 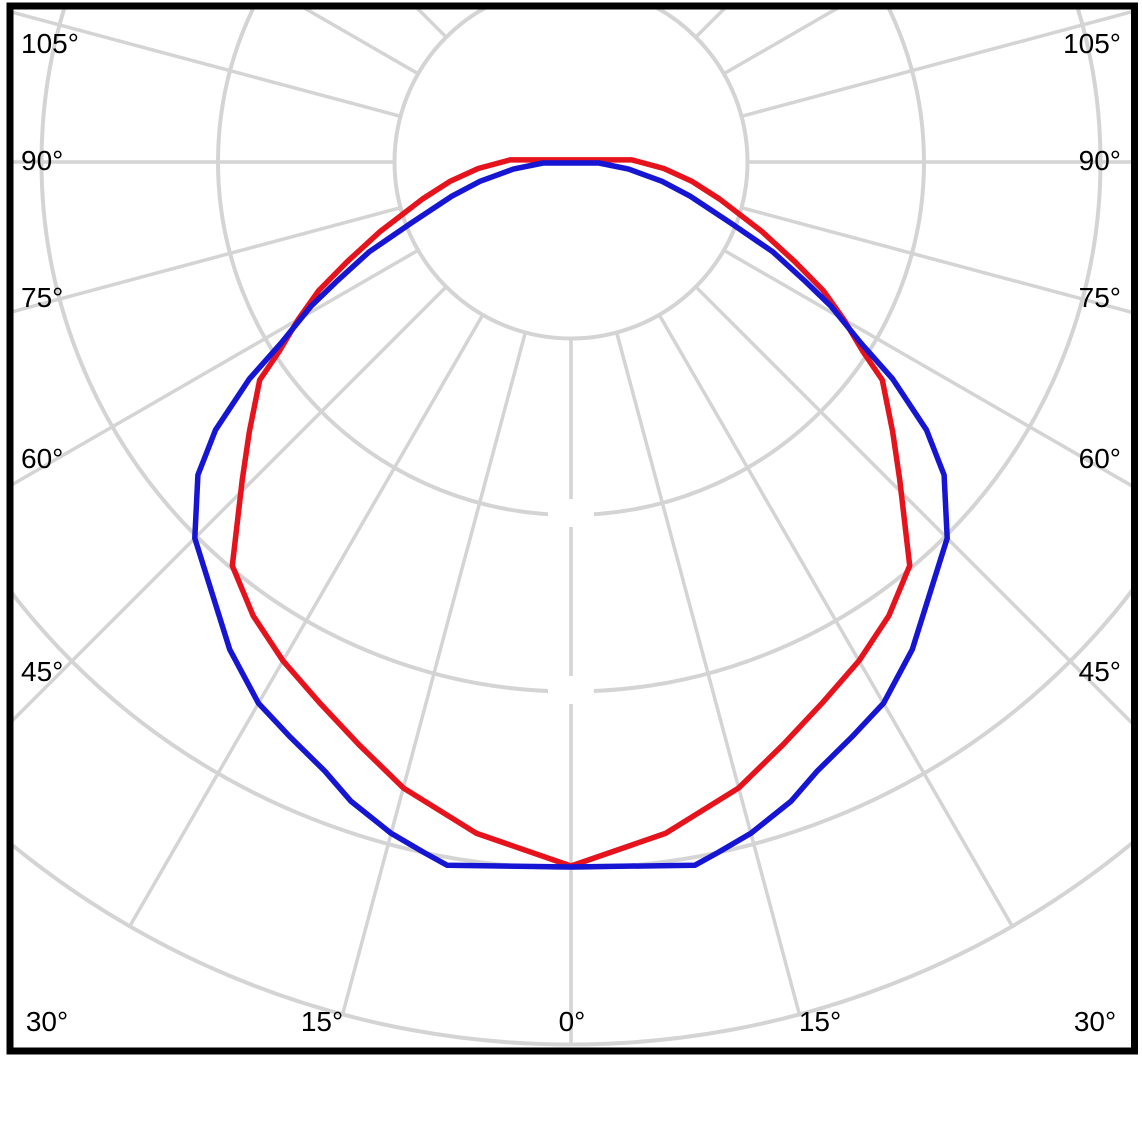 What do you see at coordinates (42, 297) in the screenshot?
I see `angle-label-left-75: 75°` at bounding box center [42, 297].